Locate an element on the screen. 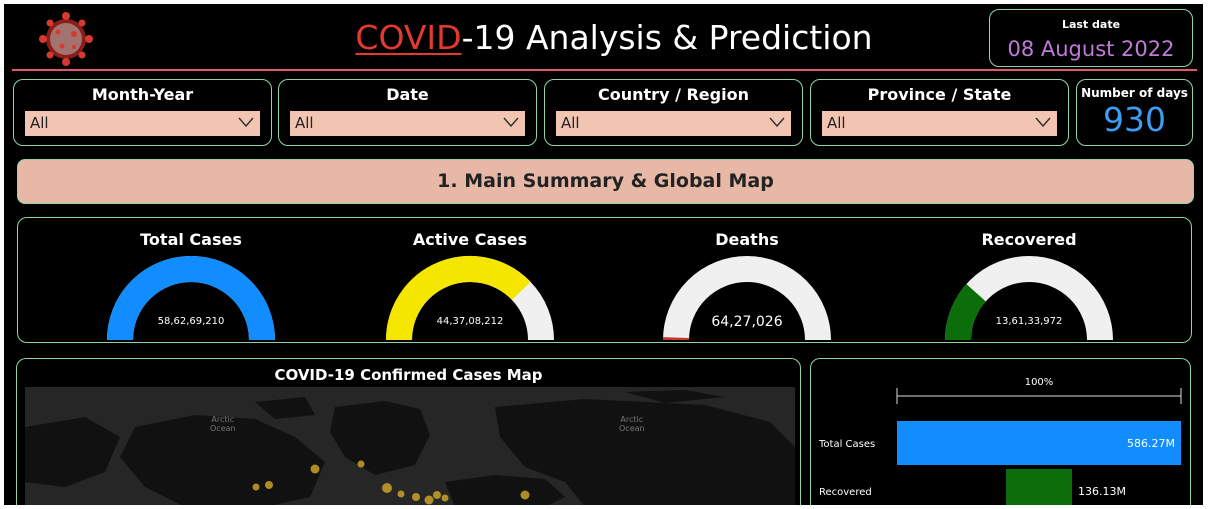 The width and height of the screenshot is (1211, 509). gauge-deaths: Deaths 64,27,026 is located at coordinates (747, 281).